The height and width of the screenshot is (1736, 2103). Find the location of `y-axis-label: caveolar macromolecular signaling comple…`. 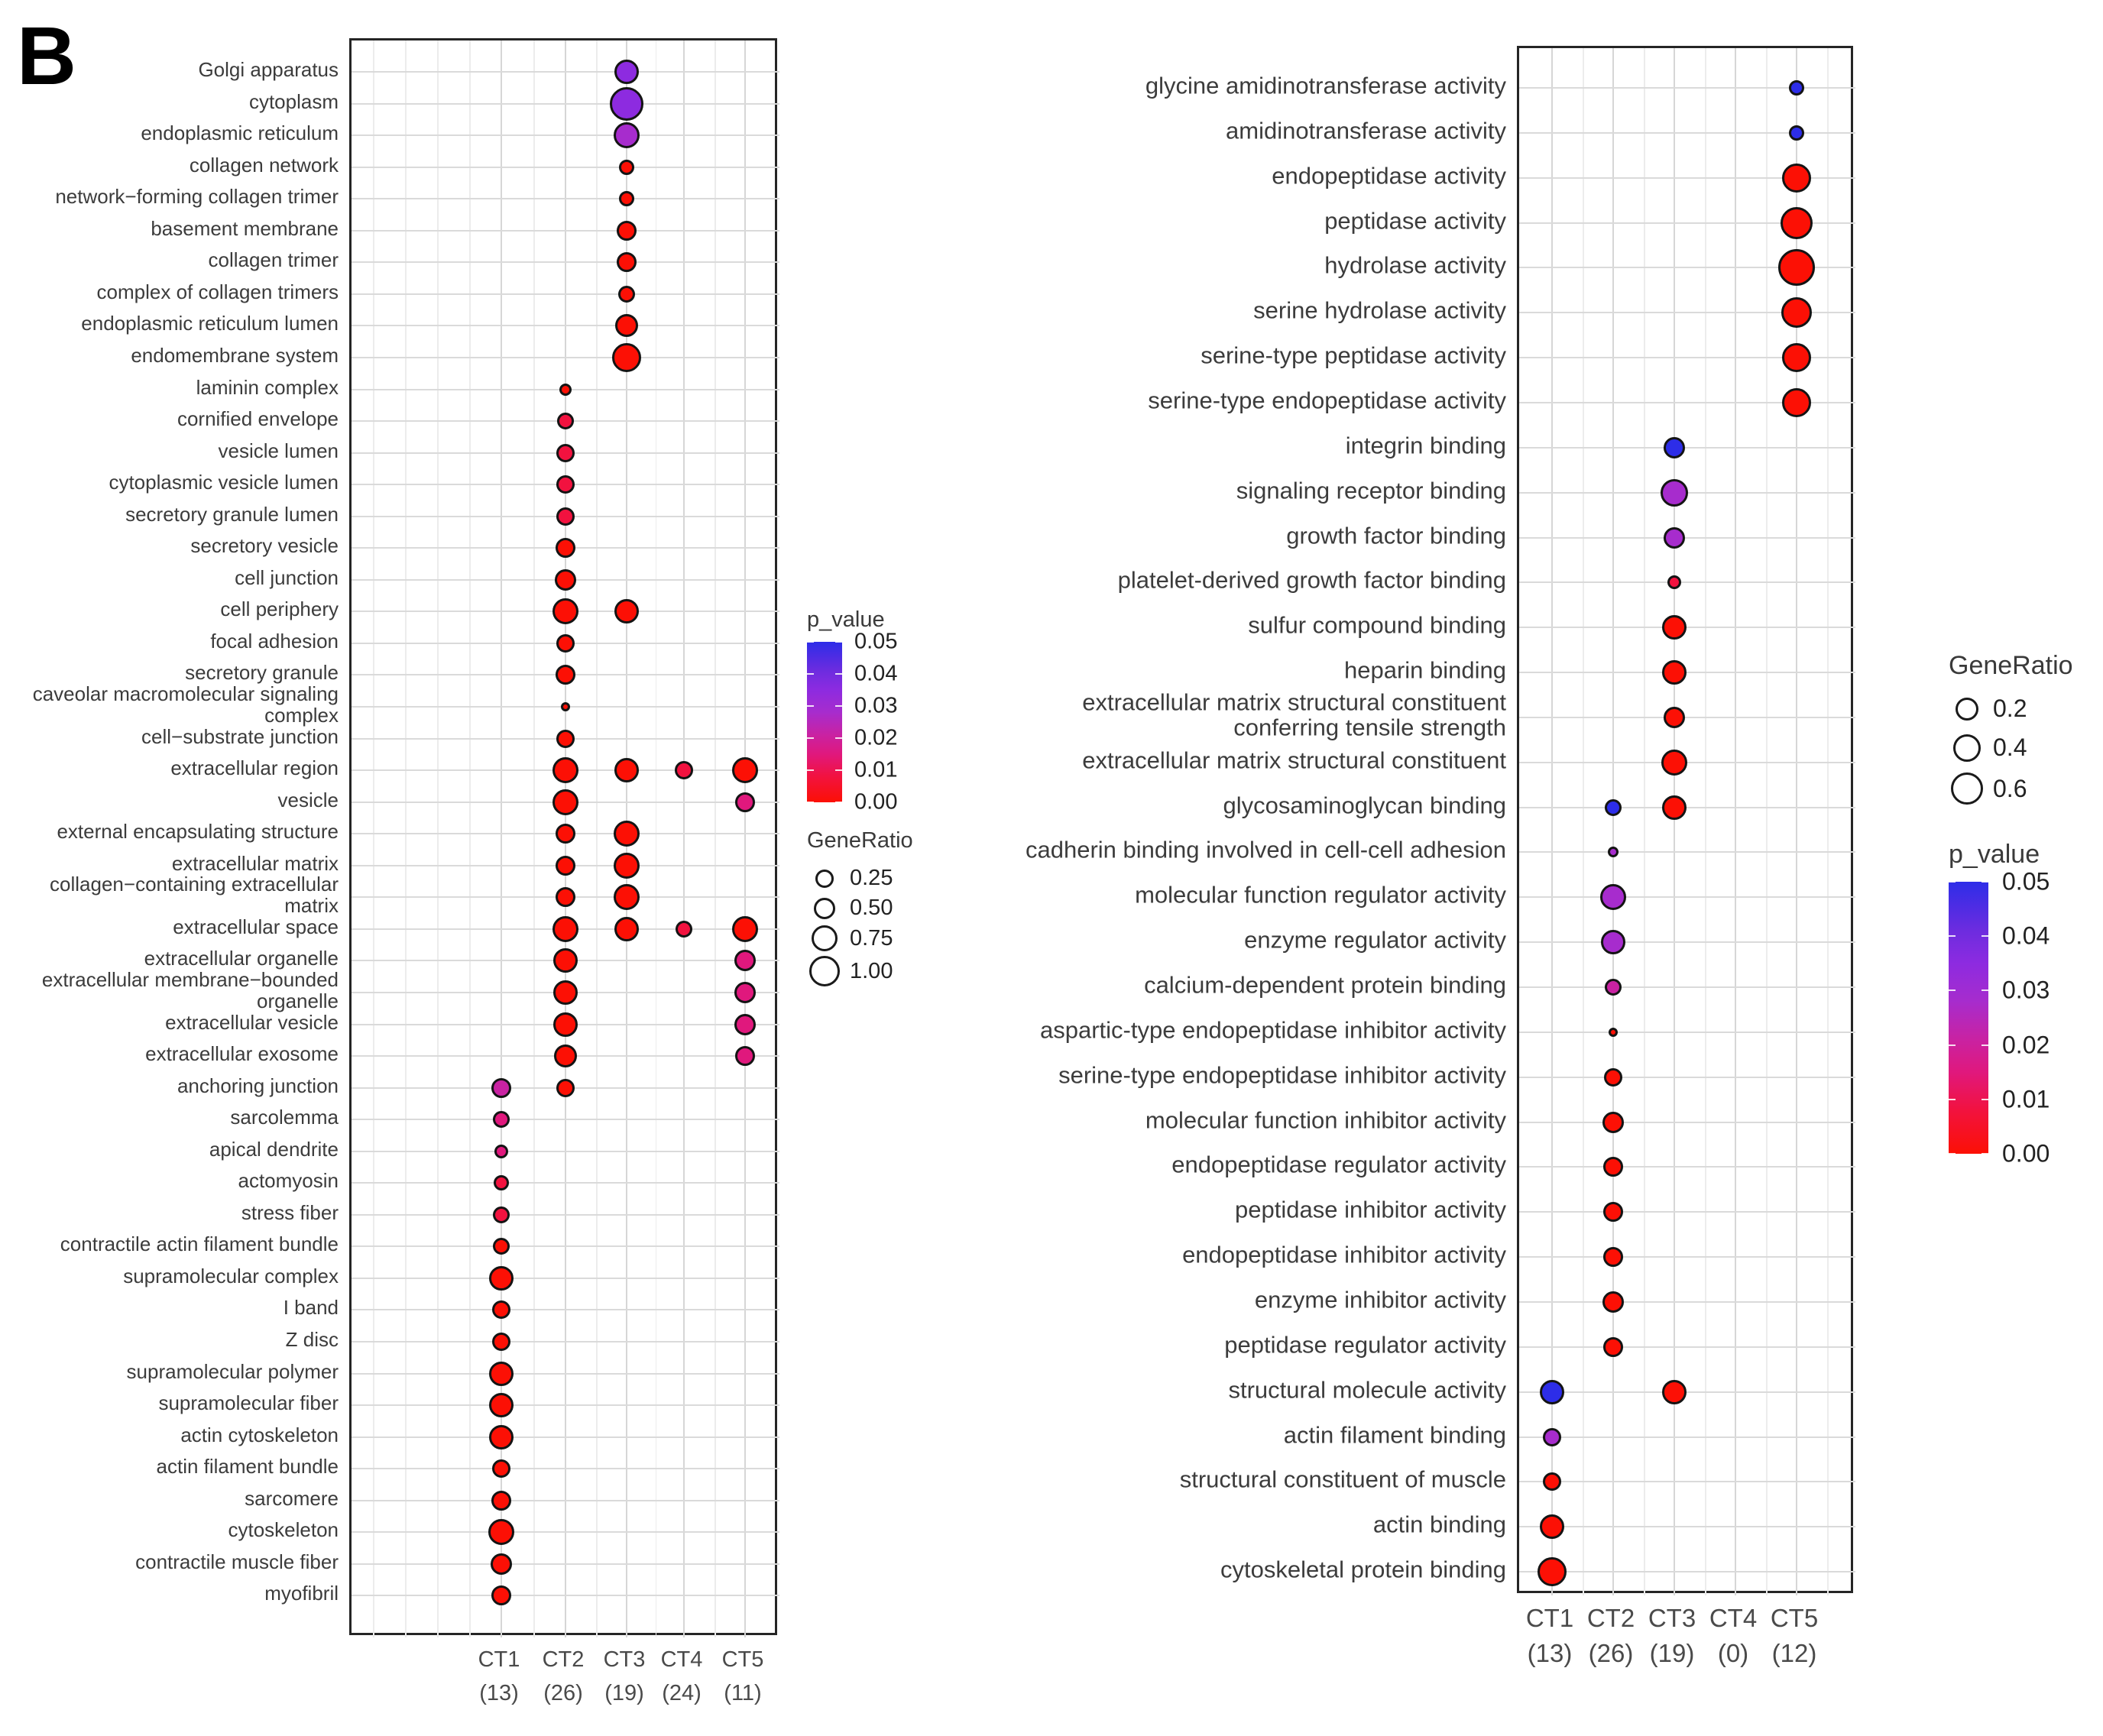

y-axis-label: caveolar macromolecular signaling comple… is located at coordinates (185, 705).